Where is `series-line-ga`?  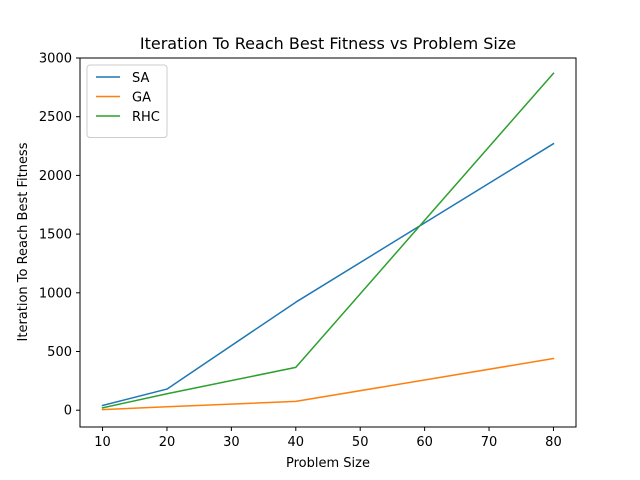 series-line-ga is located at coordinates (328, 384).